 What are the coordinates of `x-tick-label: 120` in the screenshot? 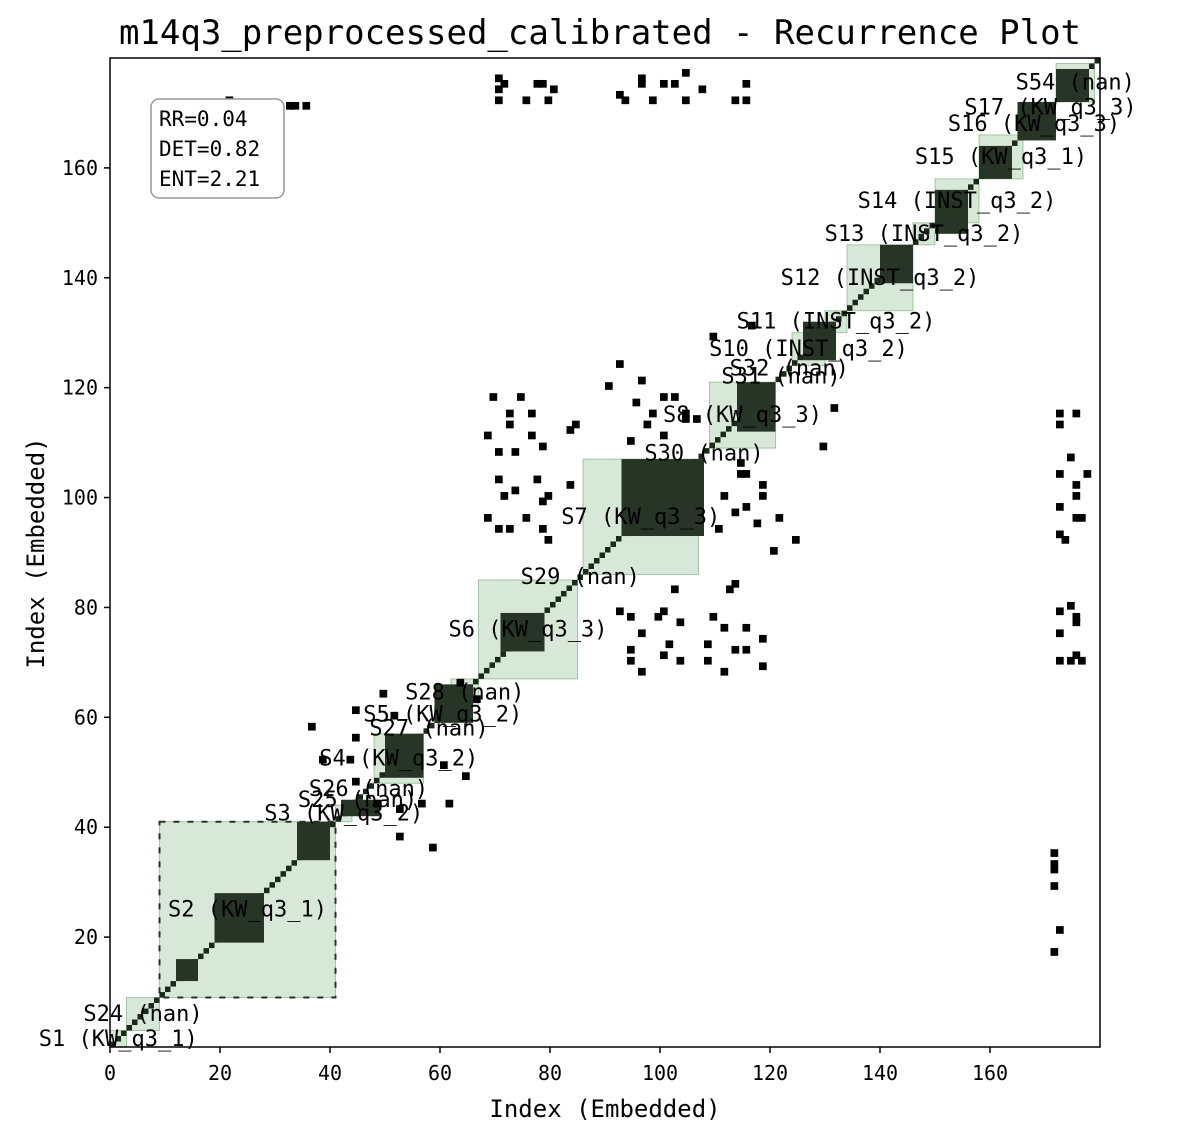 It's located at (770, 1073).